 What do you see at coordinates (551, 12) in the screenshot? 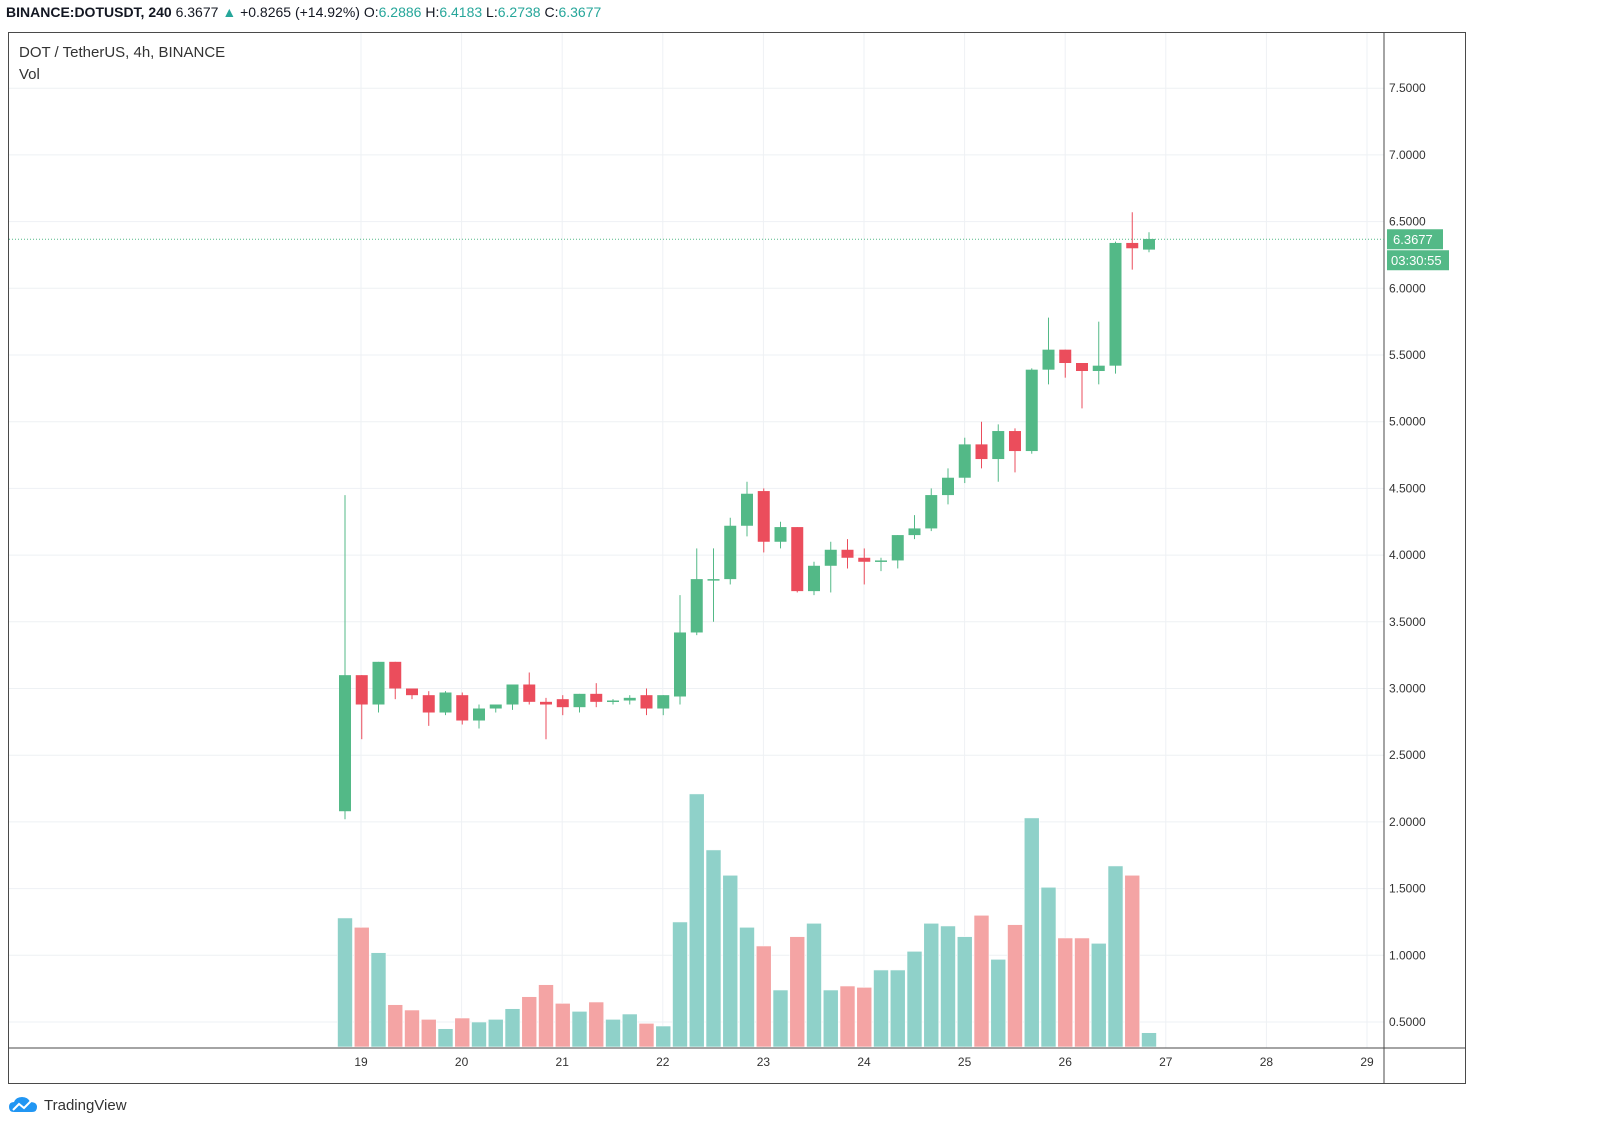
I see `close-label: C:` at bounding box center [551, 12].